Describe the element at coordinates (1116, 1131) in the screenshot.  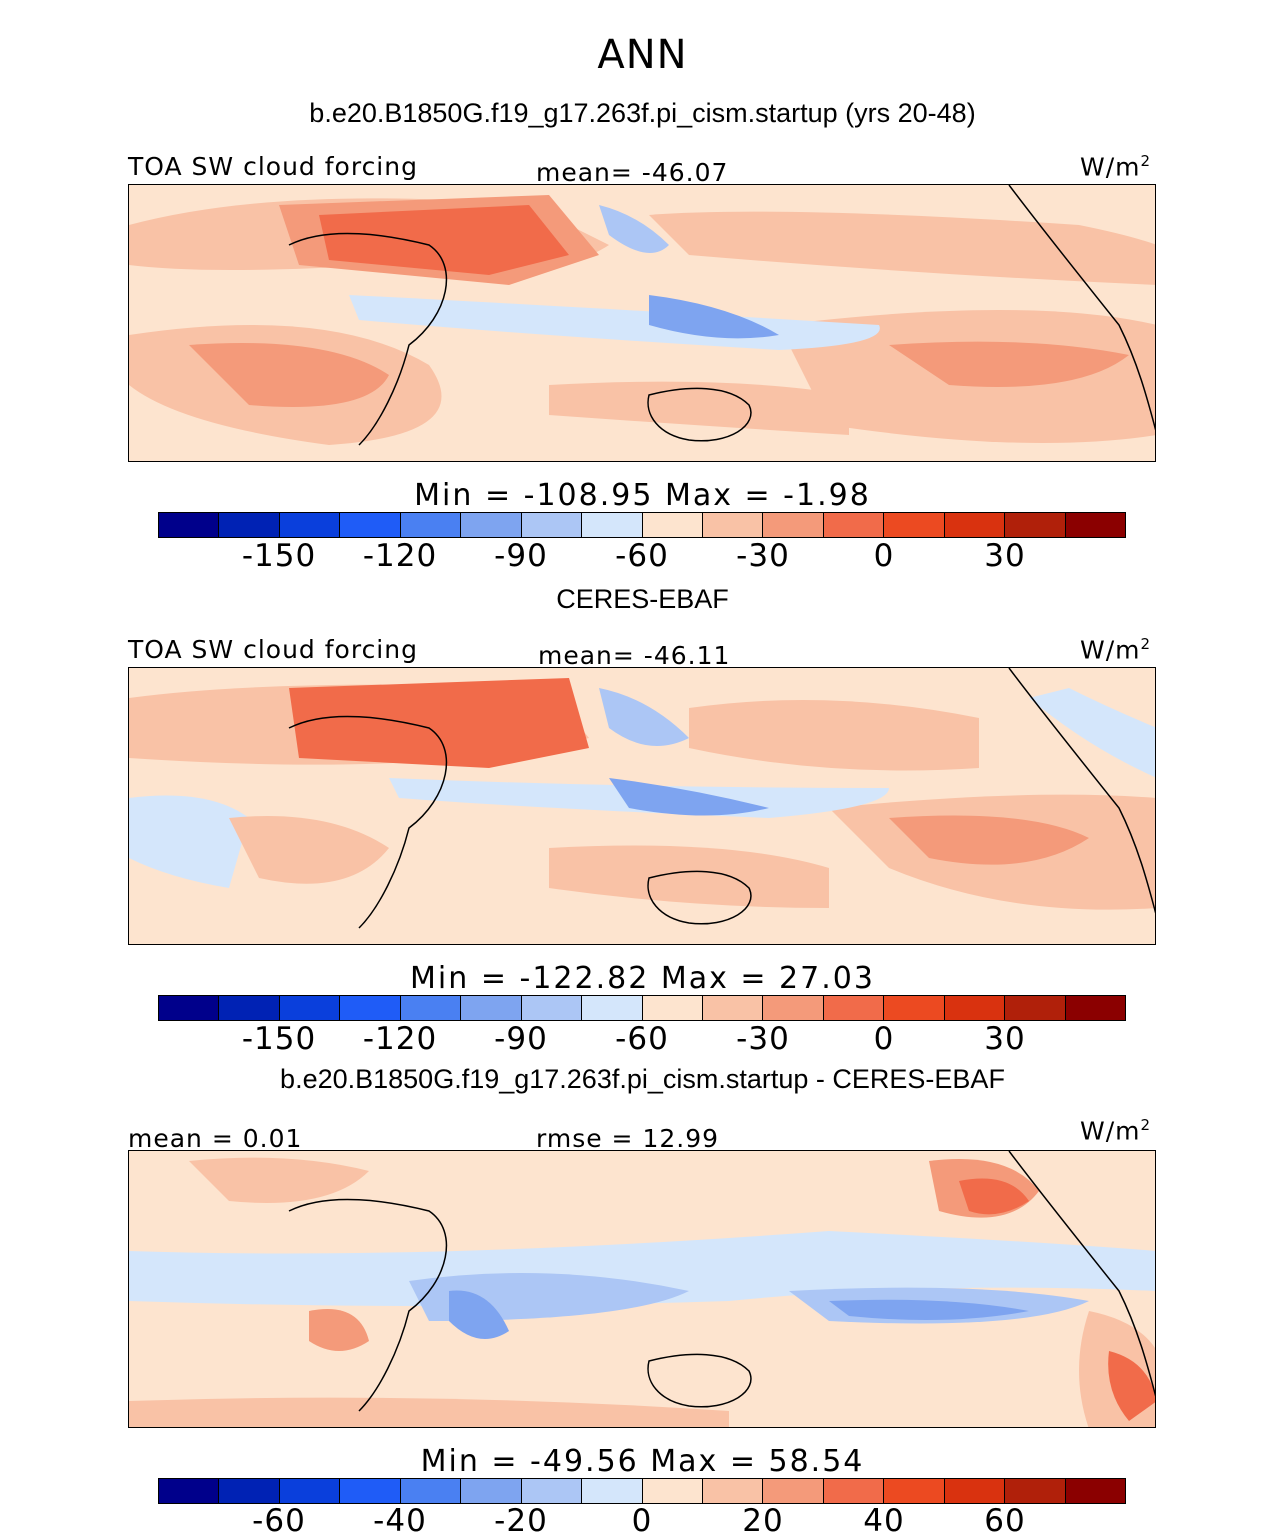
I see `panel-3-units-label: W/m2` at that location.